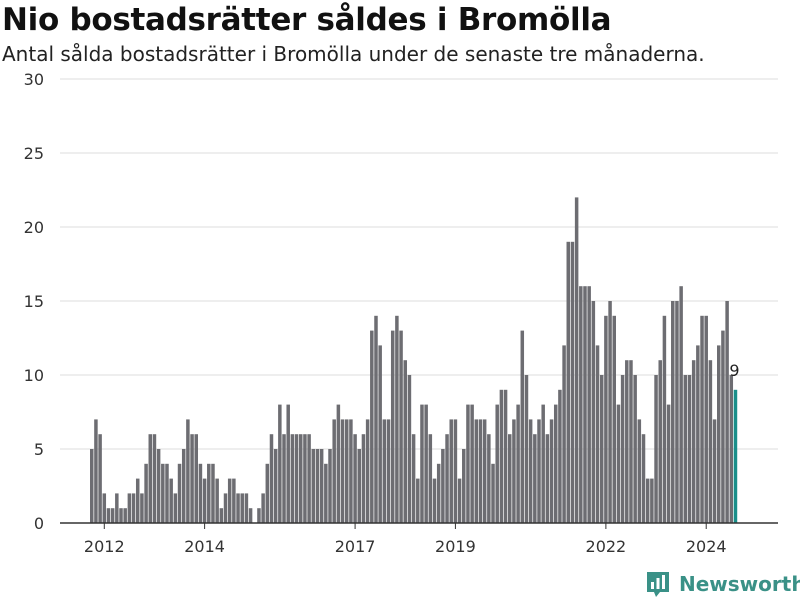 The height and width of the screenshot is (600, 800). What do you see at coordinates (34, 153) in the screenshot?
I see `y-tick-label: 25` at bounding box center [34, 153].